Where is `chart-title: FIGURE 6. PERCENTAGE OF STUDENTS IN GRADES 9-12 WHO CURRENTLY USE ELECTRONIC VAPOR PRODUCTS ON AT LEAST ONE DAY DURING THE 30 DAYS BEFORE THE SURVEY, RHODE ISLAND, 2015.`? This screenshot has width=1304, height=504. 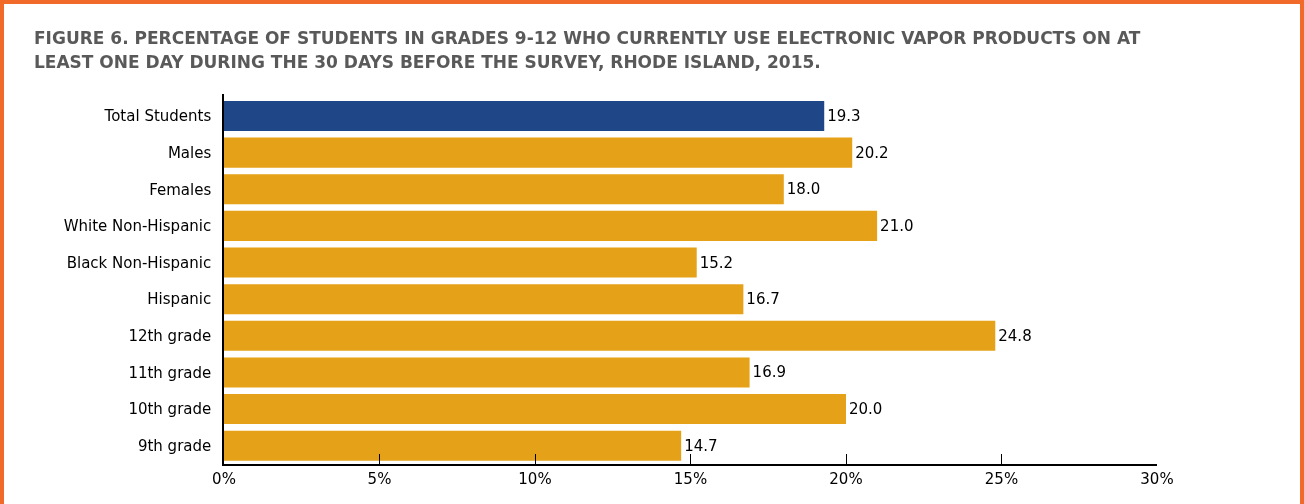
chart-title: FIGURE 6. PERCENTAGE OF STUDENTS IN GRADES 9-12 WHO CURRENTLY USE ELECTRONIC VAPOR PRODUCTS ON AT LEAST ONE DAY DURING THE 30 DAYS BEFORE THE SURVEY, RHODE ISLAND, 2015. is located at coordinates (588, 50).